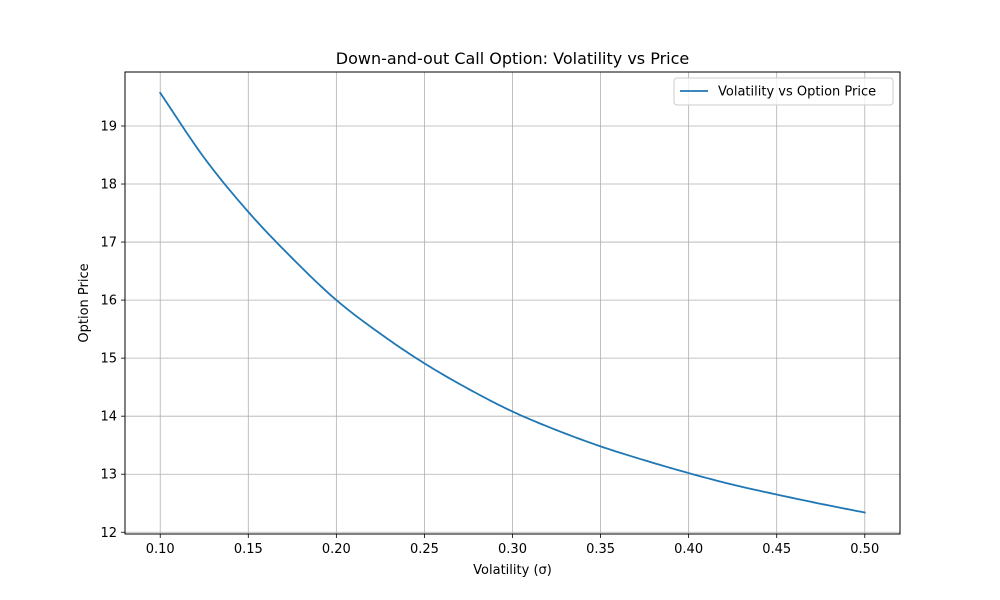 Image resolution: width=1000 pixels, height=600 pixels. What do you see at coordinates (108, 126) in the screenshot?
I see `y-tick-label: 19` at bounding box center [108, 126].